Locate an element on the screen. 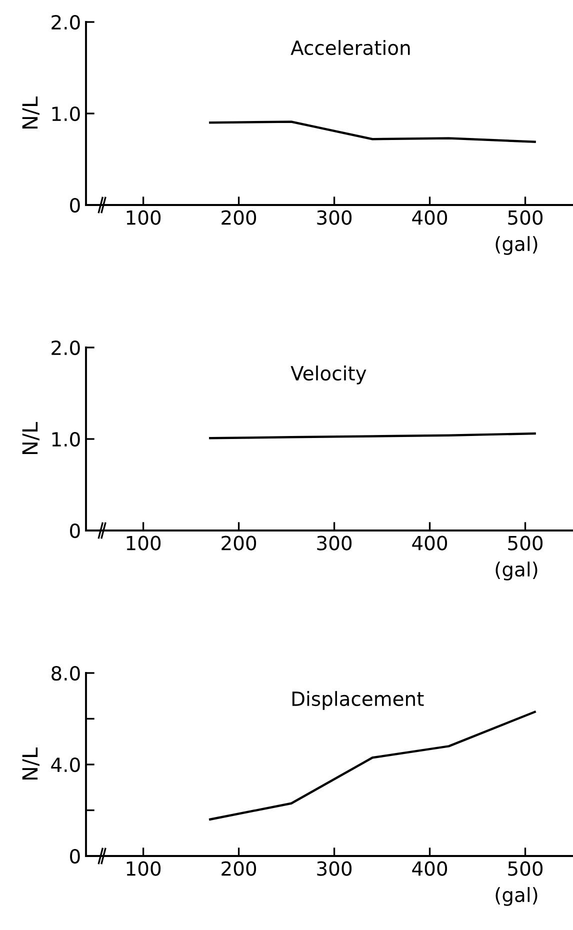 The width and height of the screenshot is (573, 930). y-tick-label: 8.0 is located at coordinates (66, 673).